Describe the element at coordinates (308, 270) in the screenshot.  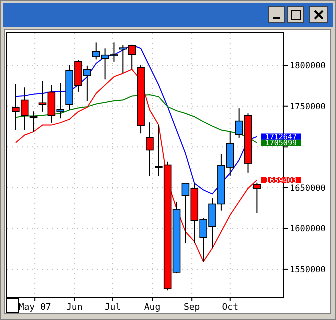
I see `y-tick-label: 1550000` at that location.